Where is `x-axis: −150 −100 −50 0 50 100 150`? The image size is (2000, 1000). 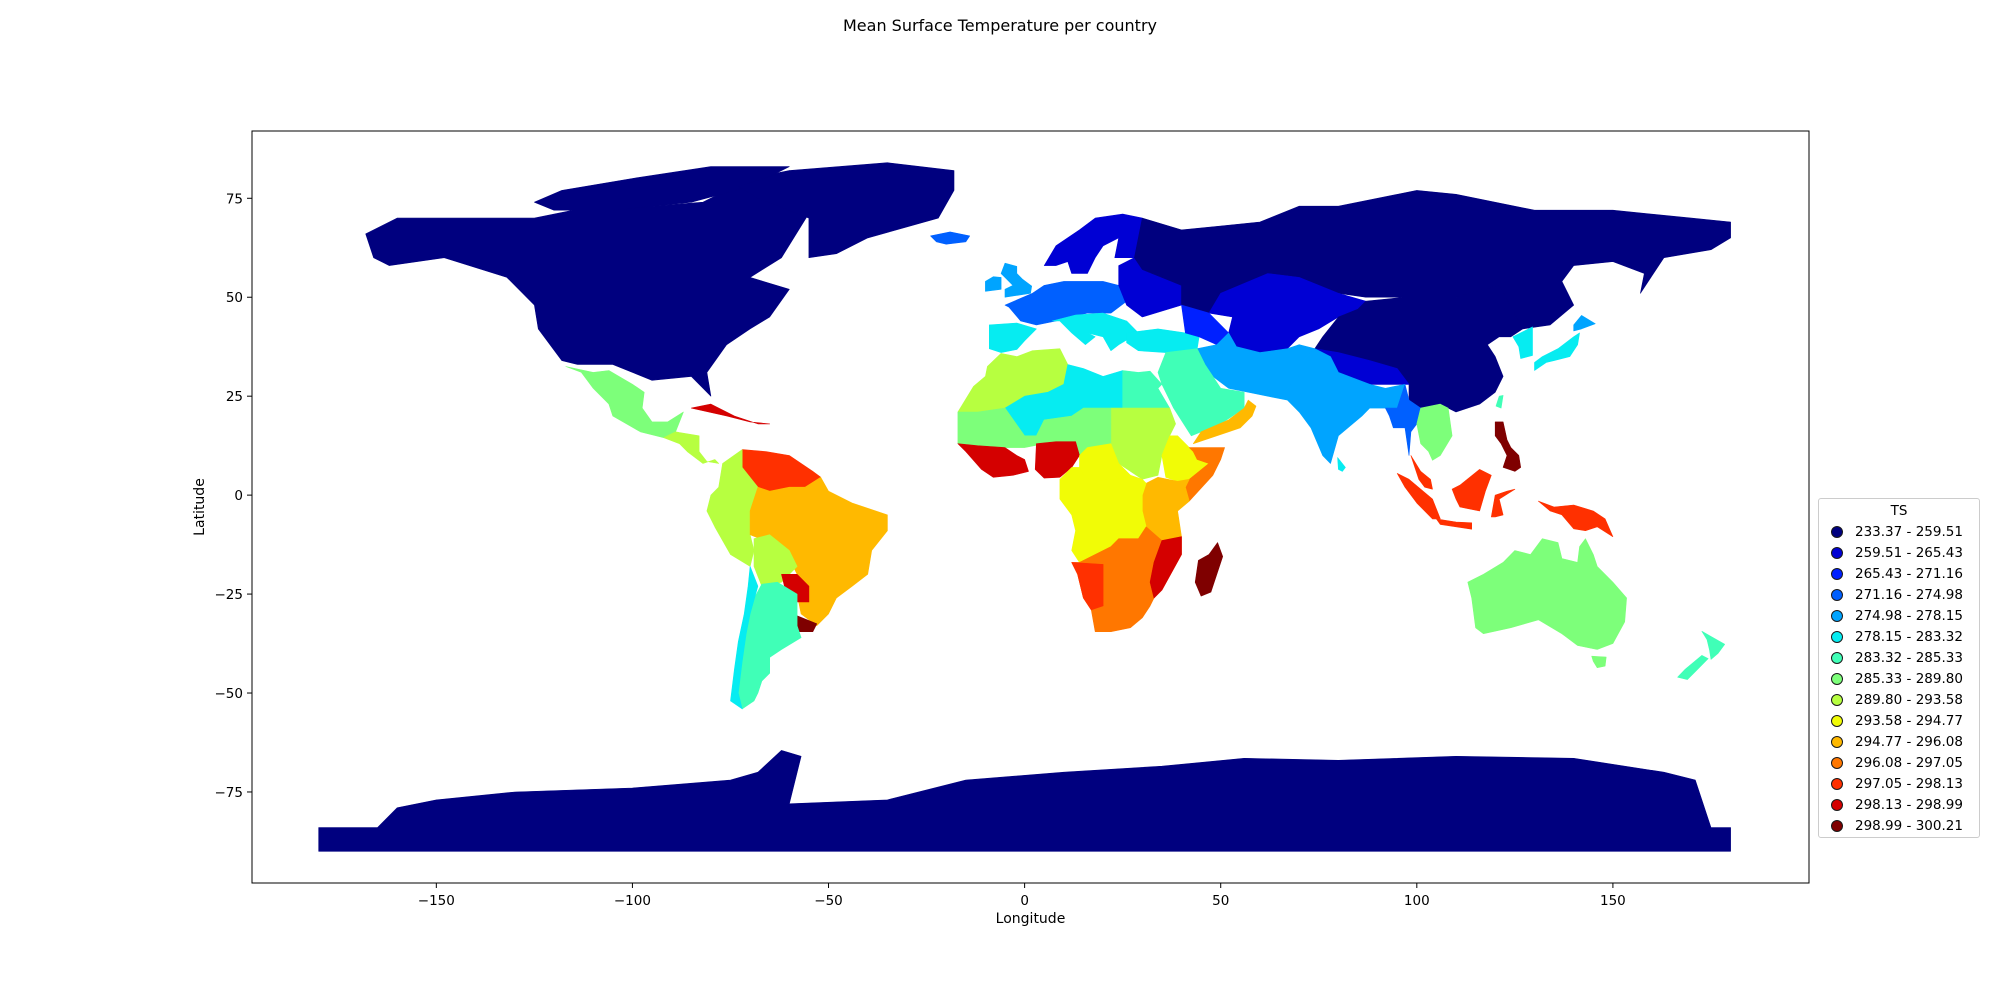 x-axis: −150 −100 −50 0 50 100 150 is located at coordinates (1022, 896).